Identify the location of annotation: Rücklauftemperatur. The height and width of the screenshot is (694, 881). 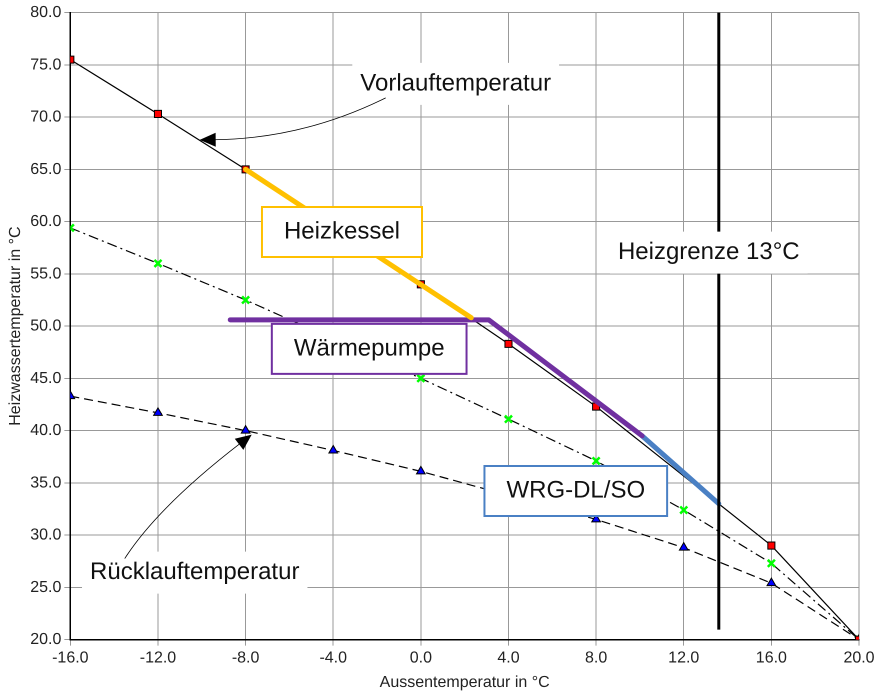
(195, 572).